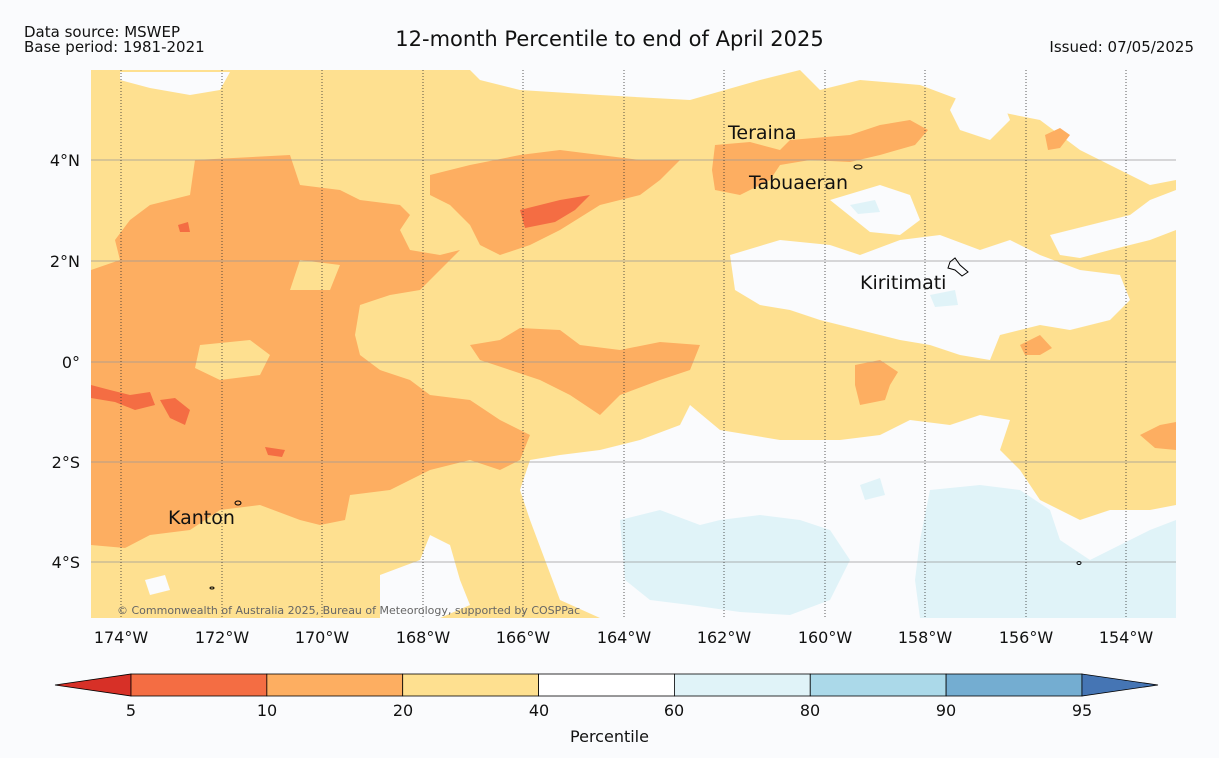  What do you see at coordinates (724, 637) in the screenshot?
I see `lon-label: 162°W` at bounding box center [724, 637].